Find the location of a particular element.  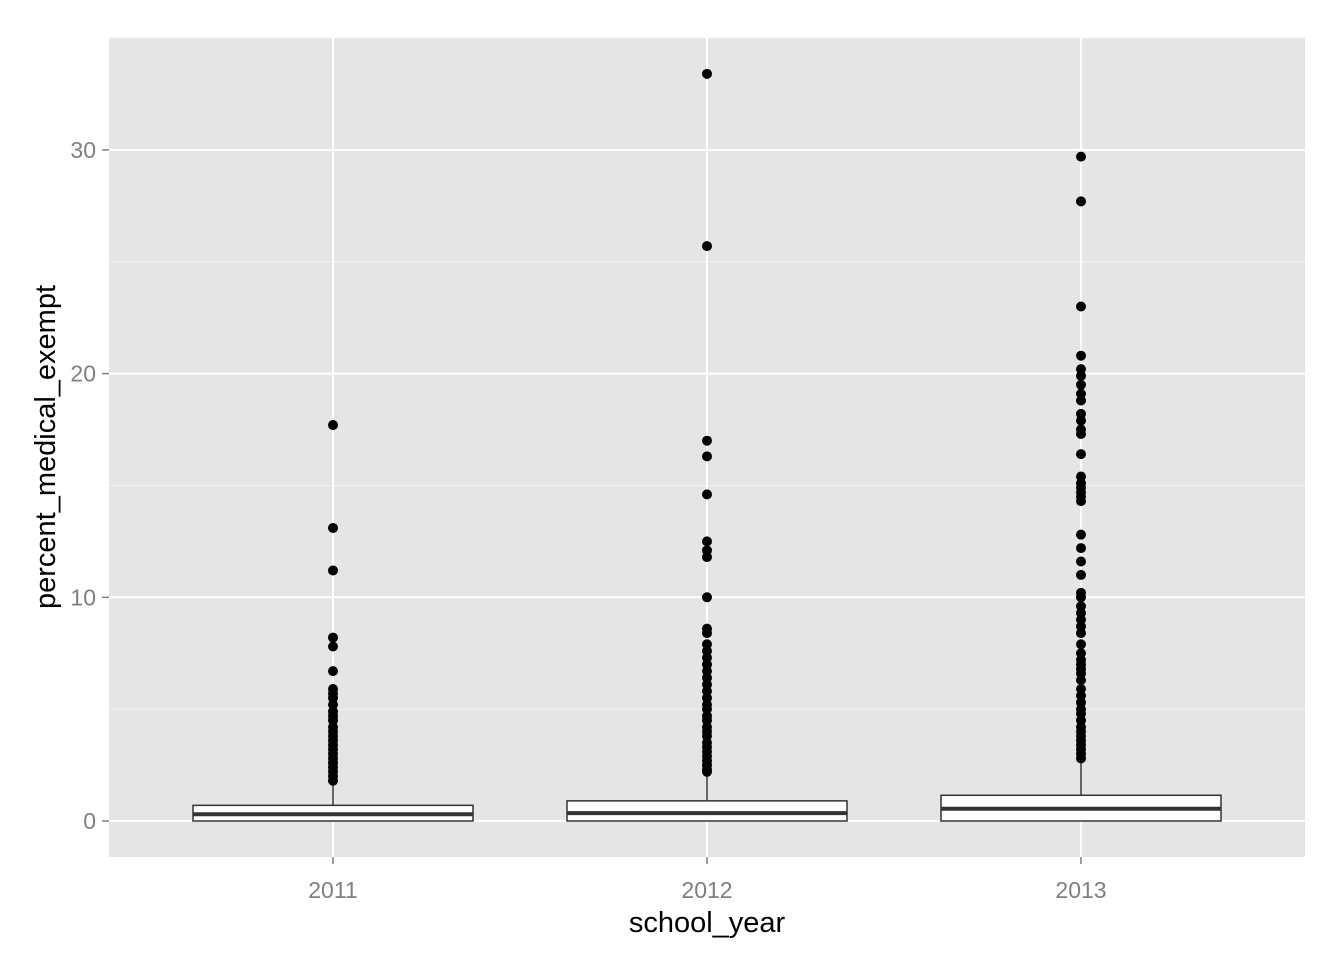

y-tick-label: 20 is located at coordinates (83, 374).